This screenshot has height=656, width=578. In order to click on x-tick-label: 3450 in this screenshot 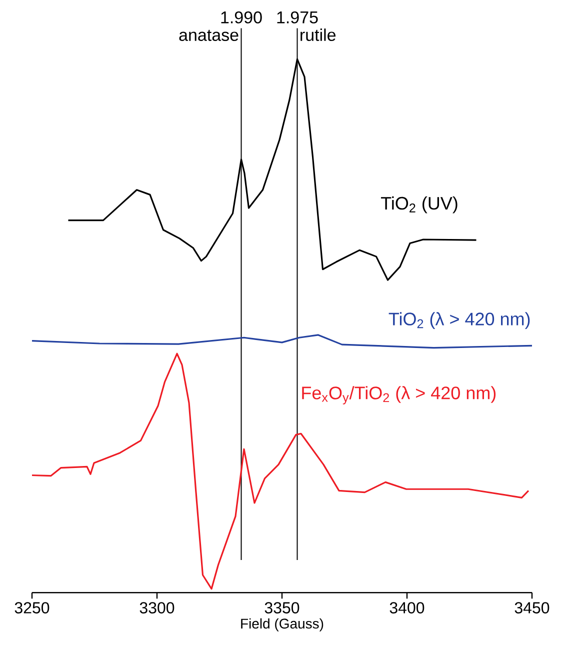, I will do `click(532, 608)`.